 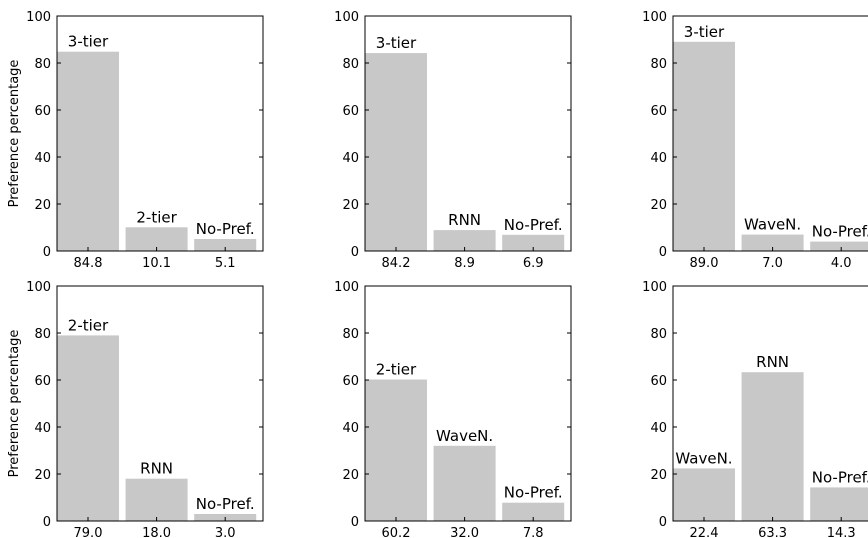 What do you see at coordinates (704, 263) in the screenshot?
I see `x-tick-label: 89.0` at bounding box center [704, 263].